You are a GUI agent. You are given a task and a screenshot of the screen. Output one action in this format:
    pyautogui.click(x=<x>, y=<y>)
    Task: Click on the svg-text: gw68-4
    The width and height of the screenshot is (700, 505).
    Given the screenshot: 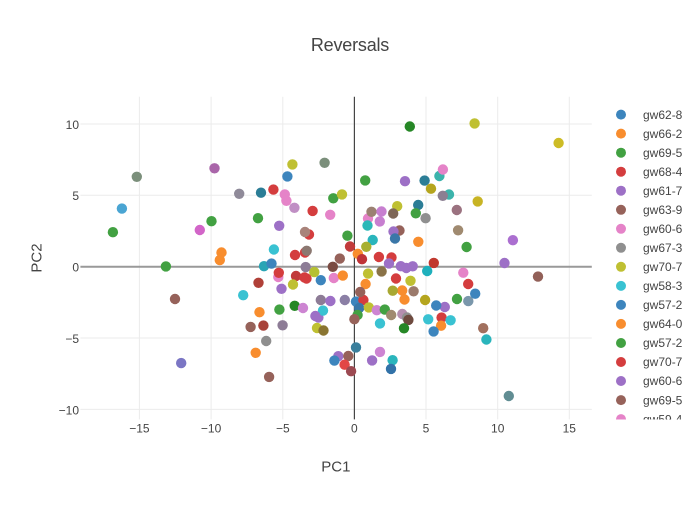 What is the action you would take?
    pyautogui.click(x=663, y=172)
    